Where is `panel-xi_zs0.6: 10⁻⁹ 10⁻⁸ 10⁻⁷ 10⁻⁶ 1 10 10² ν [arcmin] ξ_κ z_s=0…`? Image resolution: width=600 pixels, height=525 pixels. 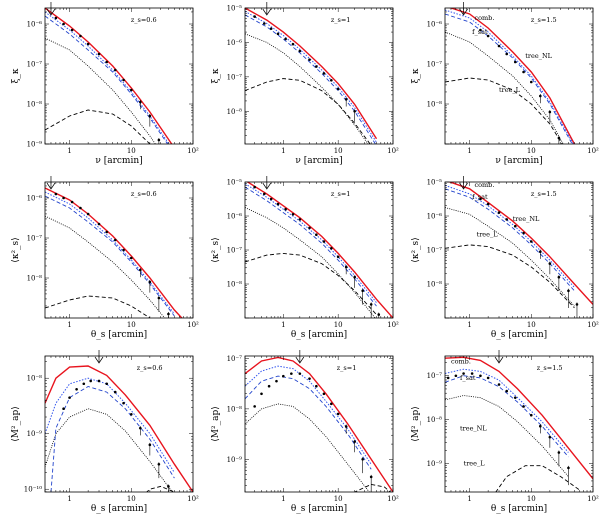 panel-xi_zs0.6: 10⁻⁹ 10⁻⁸ 10⁻⁷ 10⁻⁶ 1 10 10² ν [arcmin] ξ_κ z_s=0… is located at coordinates (105, 84).